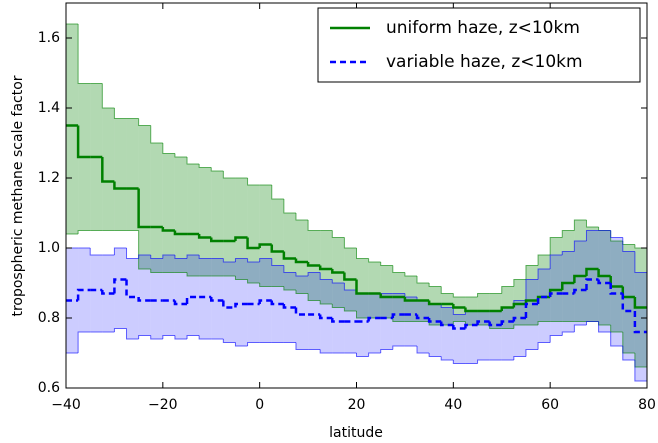 The height and width of the screenshot is (443, 658). Describe the element at coordinates (357, 405) in the screenshot. I see `x-tick-label: 20` at that location.